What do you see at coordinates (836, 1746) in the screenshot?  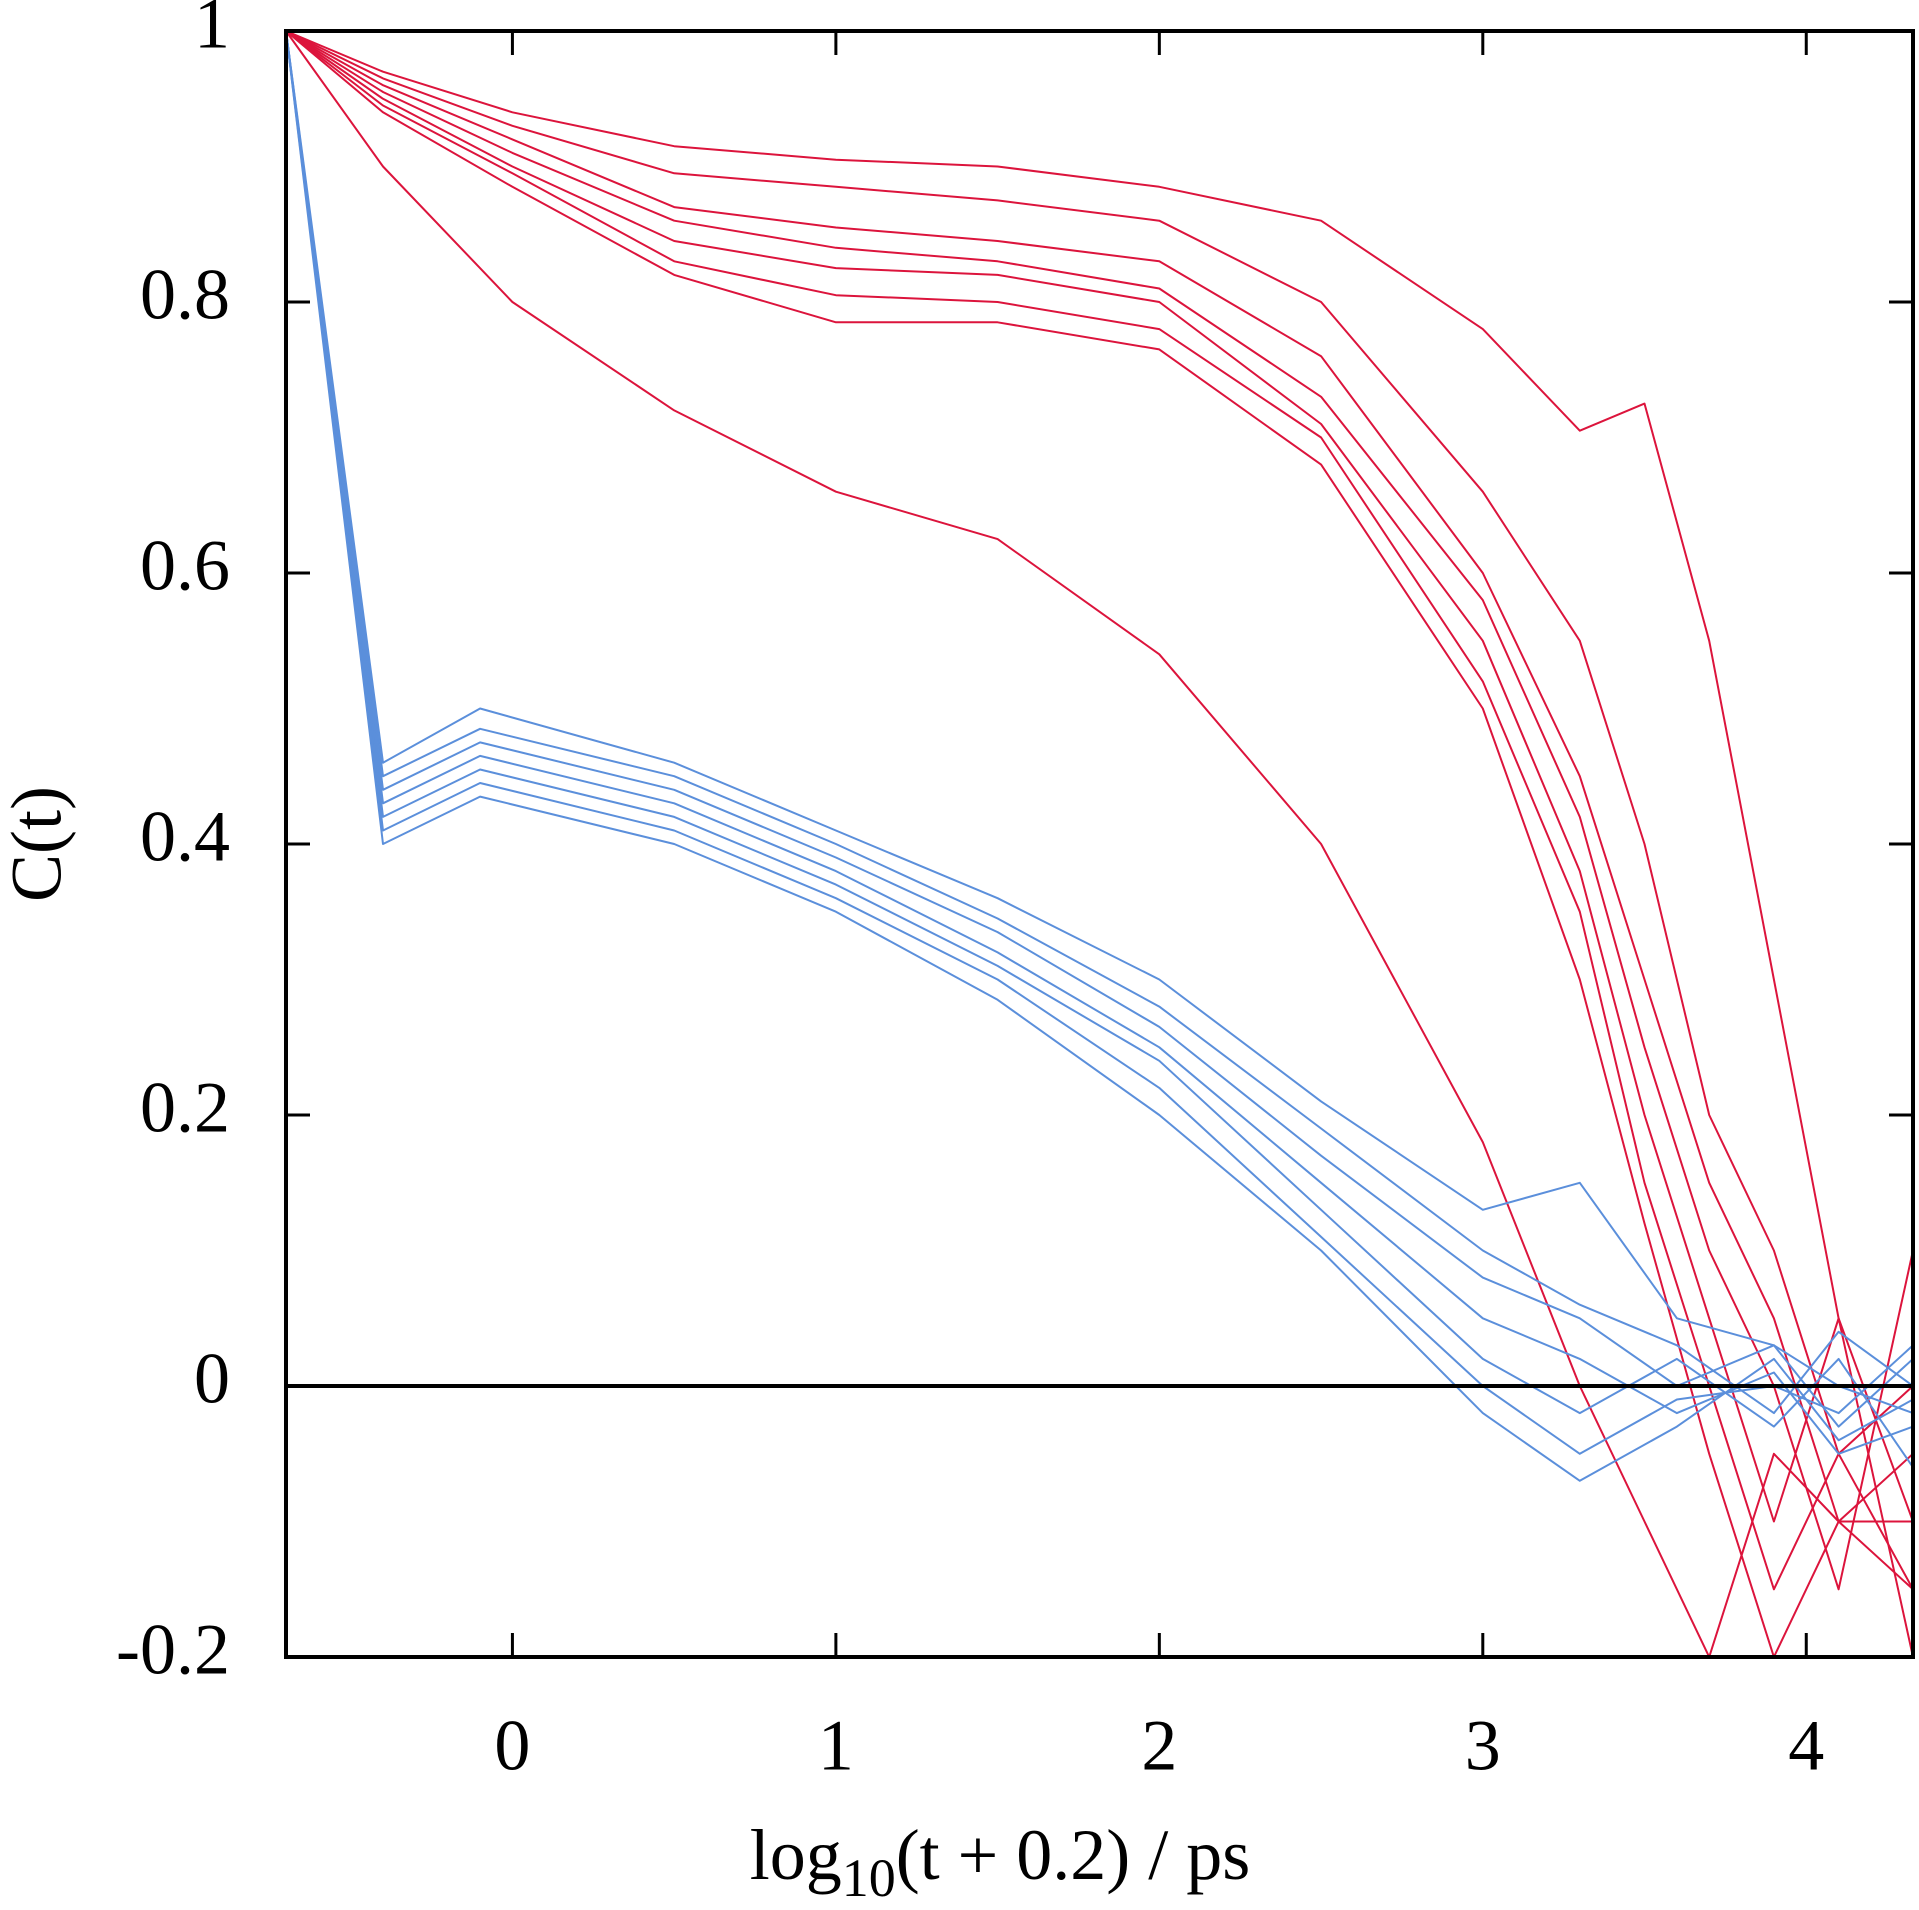 I see `x-tick-label: 1` at bounding box center [836, 1746].